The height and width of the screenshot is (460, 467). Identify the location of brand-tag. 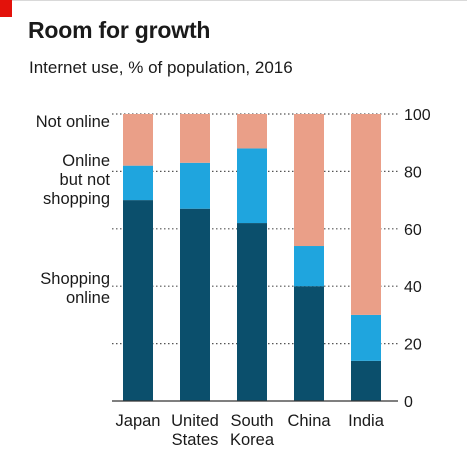
(6, 8).